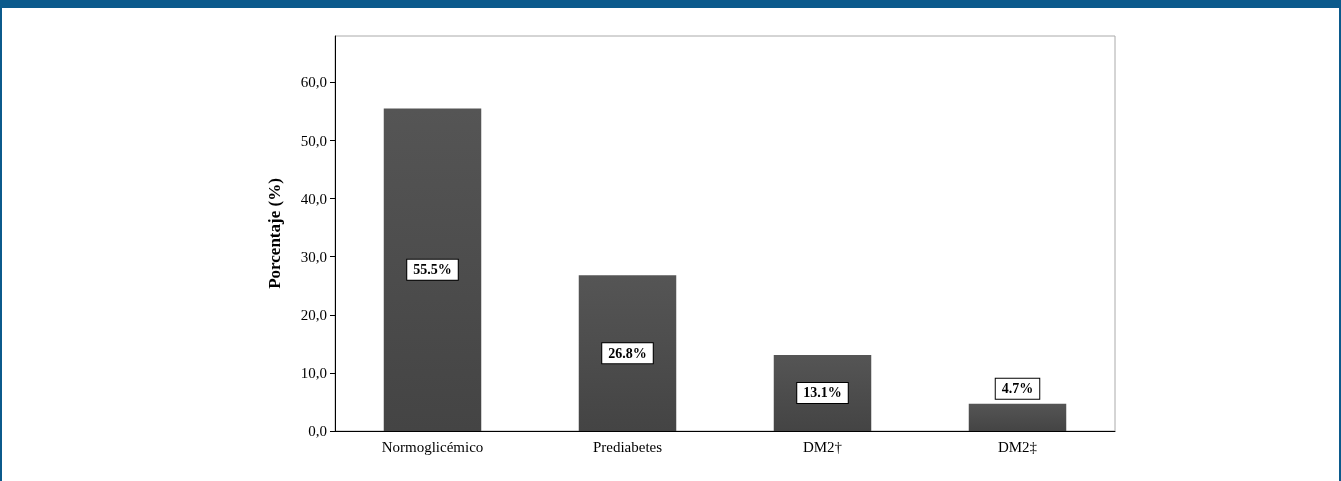  What do you see at coordinates (313, 256) in the screenshot?
I see `y-tick-label: 30,0` at bounding box center [313, 256].